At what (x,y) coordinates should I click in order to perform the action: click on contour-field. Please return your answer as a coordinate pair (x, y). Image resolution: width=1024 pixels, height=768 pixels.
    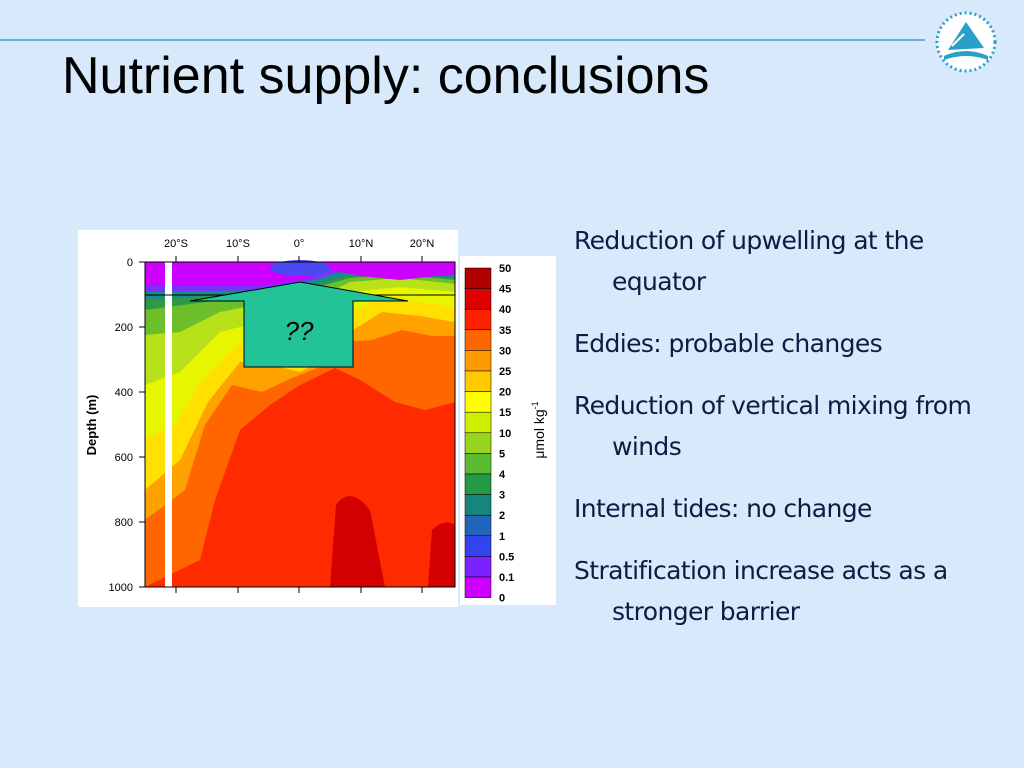
    Looking at the image, I should click on (300, 423).